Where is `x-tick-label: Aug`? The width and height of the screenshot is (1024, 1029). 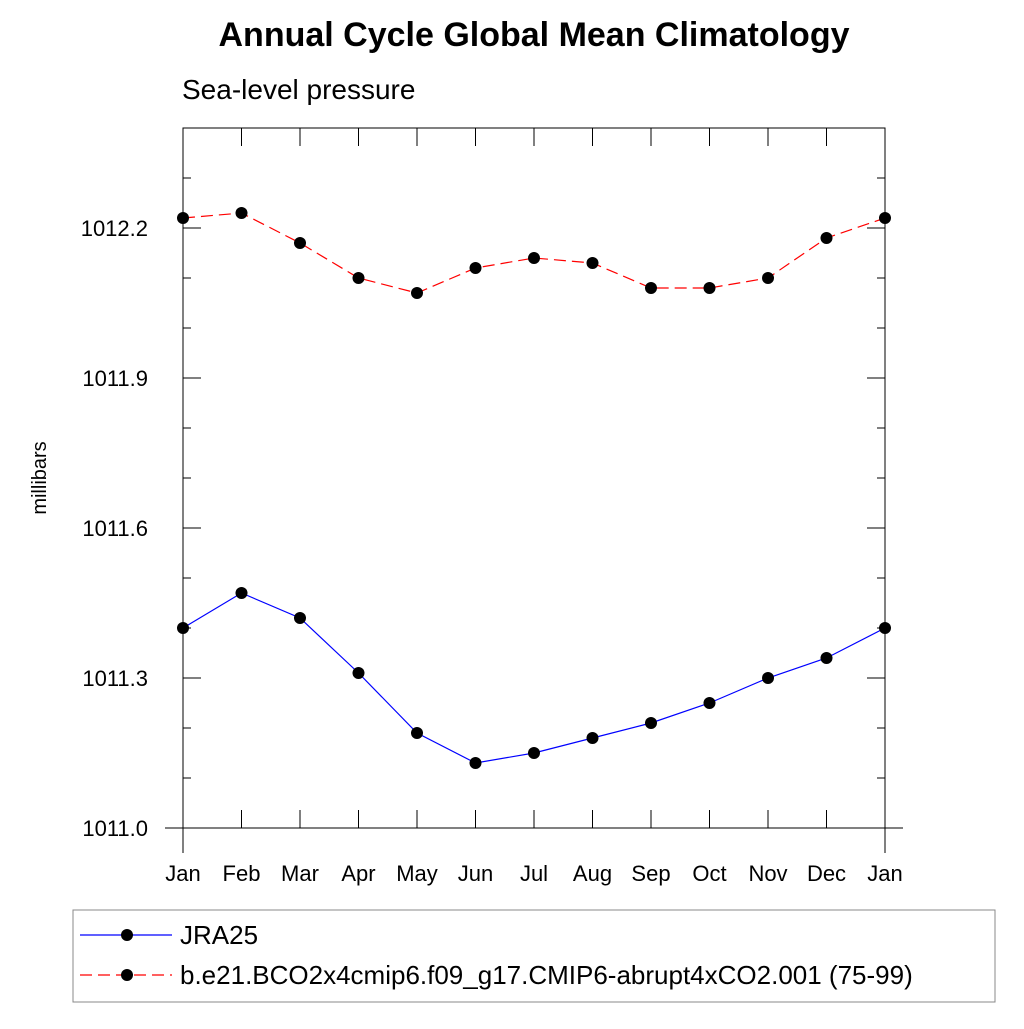
x-tick-label: Aug is located at coordinates (592, 873).